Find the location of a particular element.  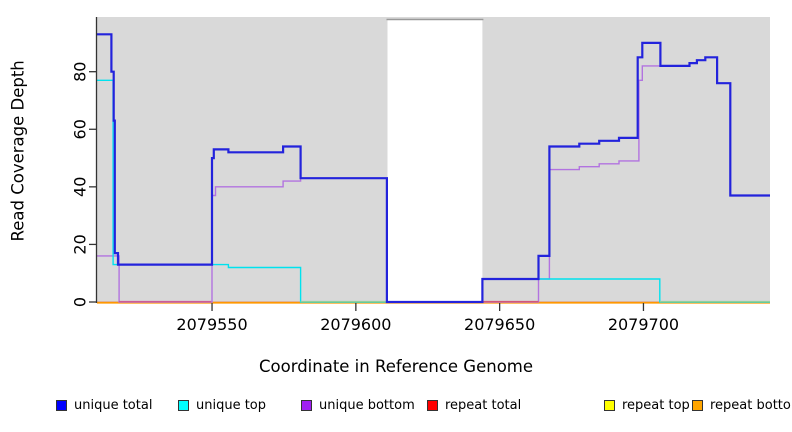

x-axis-title: Coordinate in Reference Genome is located at coordinates (396, 366).